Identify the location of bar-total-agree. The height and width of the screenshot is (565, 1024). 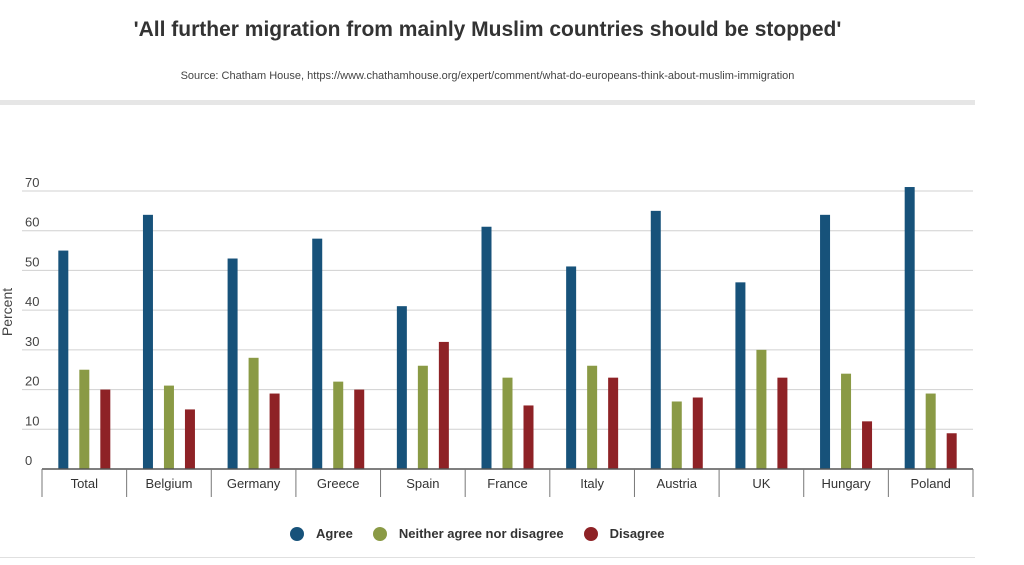
(63, 359).